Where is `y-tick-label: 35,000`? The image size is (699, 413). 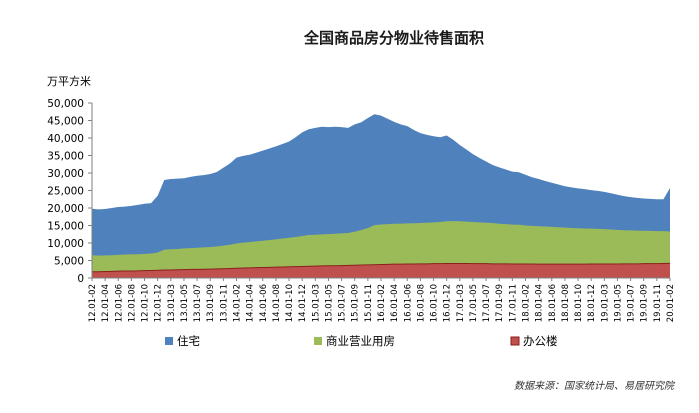
y-tick-label: 35,000 is located at coordinates (65, 157).